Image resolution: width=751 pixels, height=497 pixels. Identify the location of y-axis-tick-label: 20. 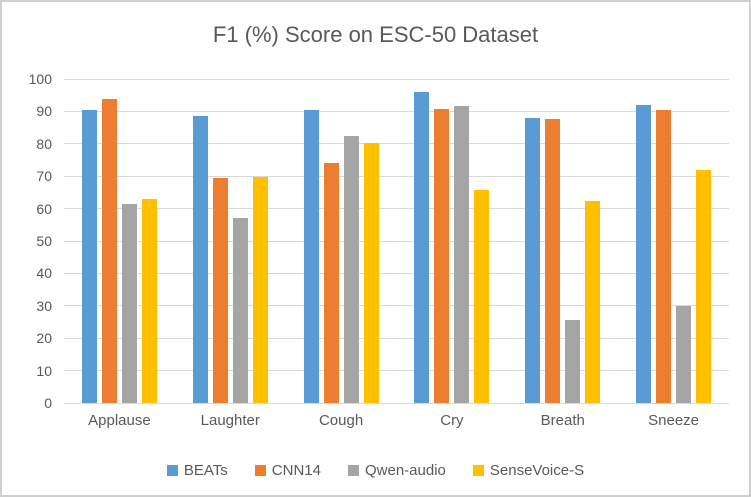
(44, 338).